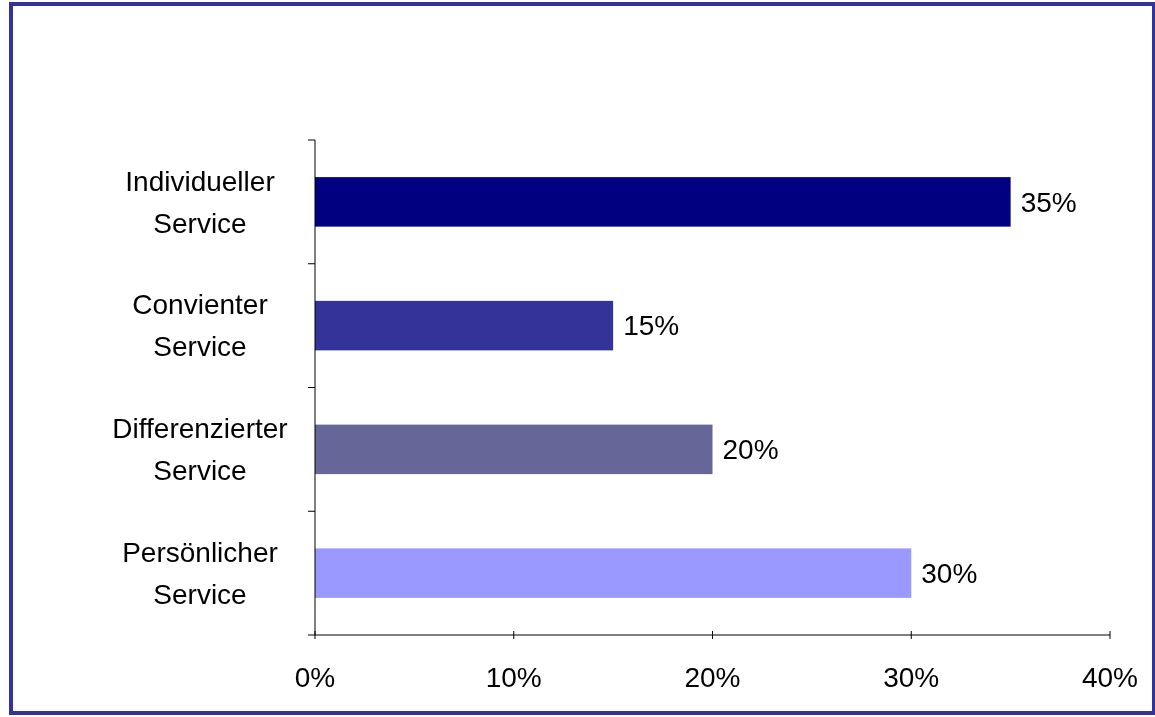 This screenshot has width=1155, height=717. What do you see at coordinates (750, 450) in the screenshot?
I see `data-label: 20%` at bounding box center [750, 450].